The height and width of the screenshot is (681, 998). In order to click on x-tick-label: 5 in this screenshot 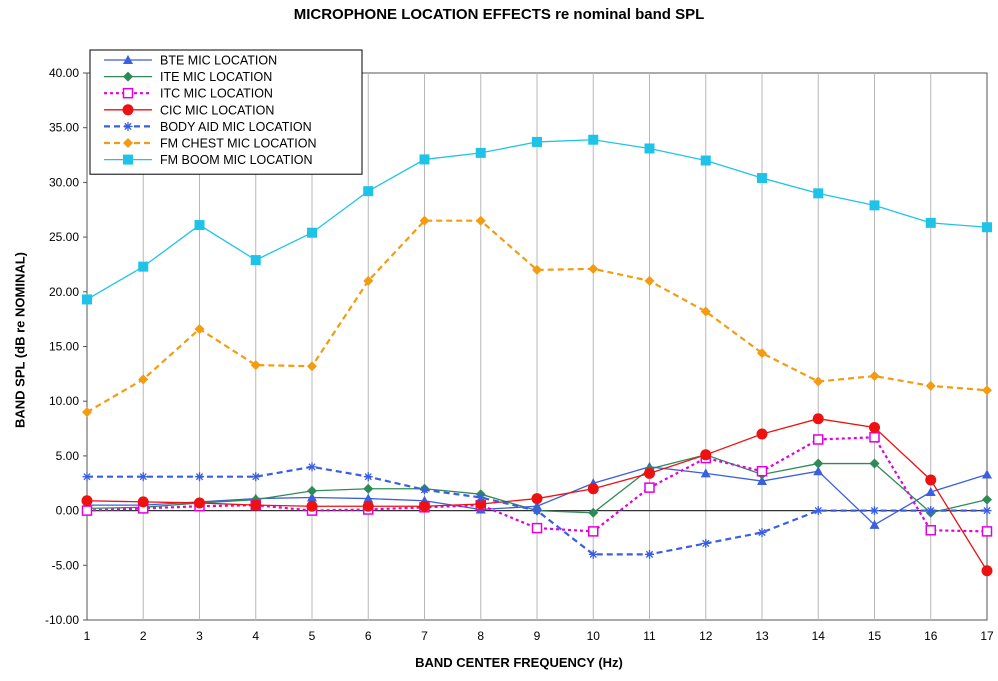, I will do `click(312, 636)`.